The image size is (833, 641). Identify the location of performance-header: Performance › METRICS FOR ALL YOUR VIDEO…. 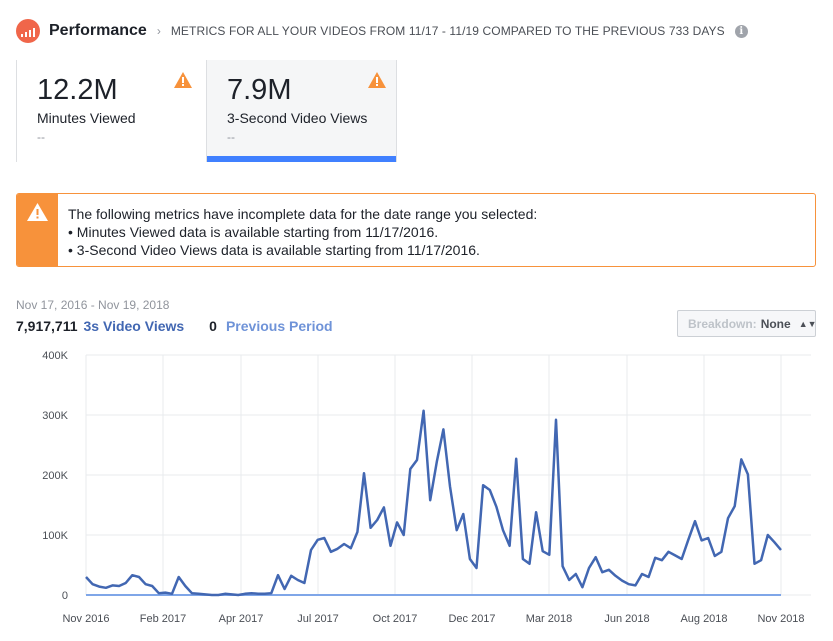
(424, 31).